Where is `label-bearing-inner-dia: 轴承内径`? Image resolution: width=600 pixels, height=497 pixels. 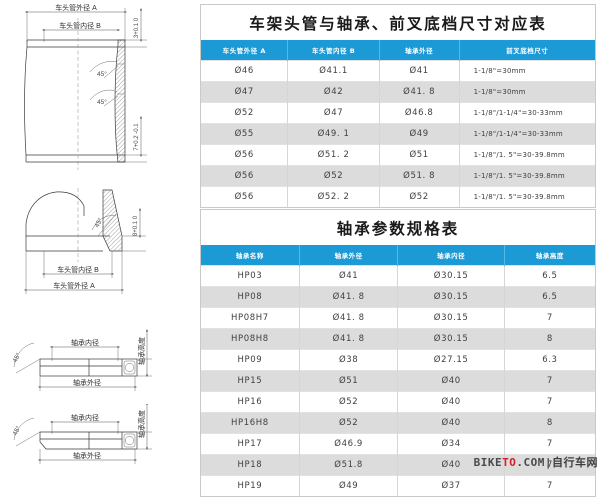 label-bearing-inner-dia: 轴承内径 is located at coordinates (85, 342).